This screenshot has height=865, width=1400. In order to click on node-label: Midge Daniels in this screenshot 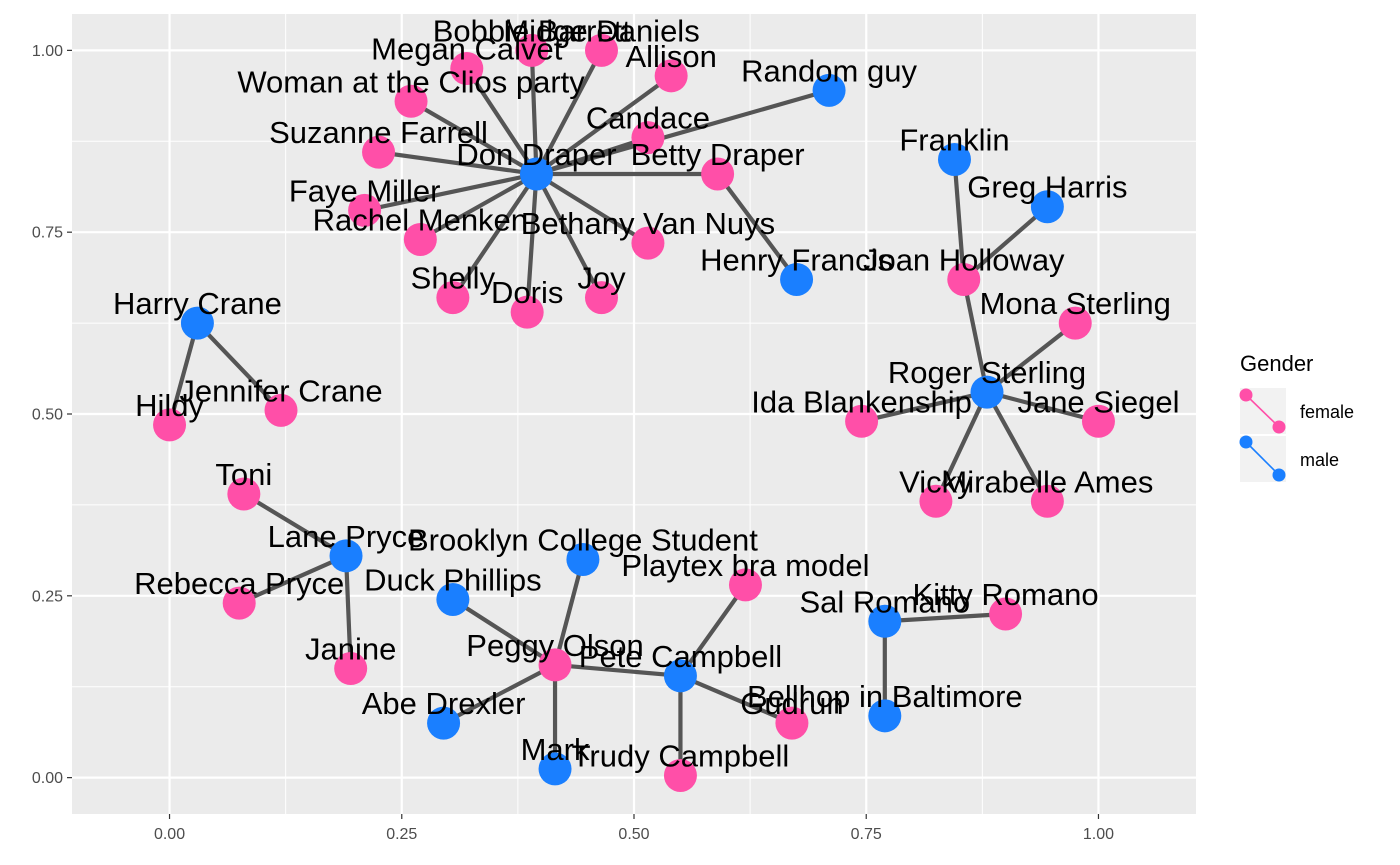, I will do `click(601, 30)`.